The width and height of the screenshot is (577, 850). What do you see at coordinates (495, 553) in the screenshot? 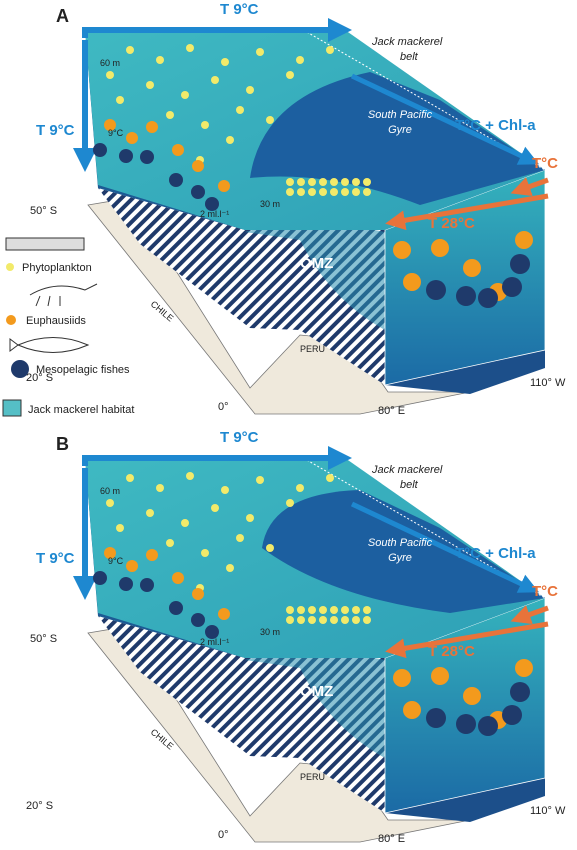
I see `temp-label: T°C + Chl-a` at bounding box center [495, 553].